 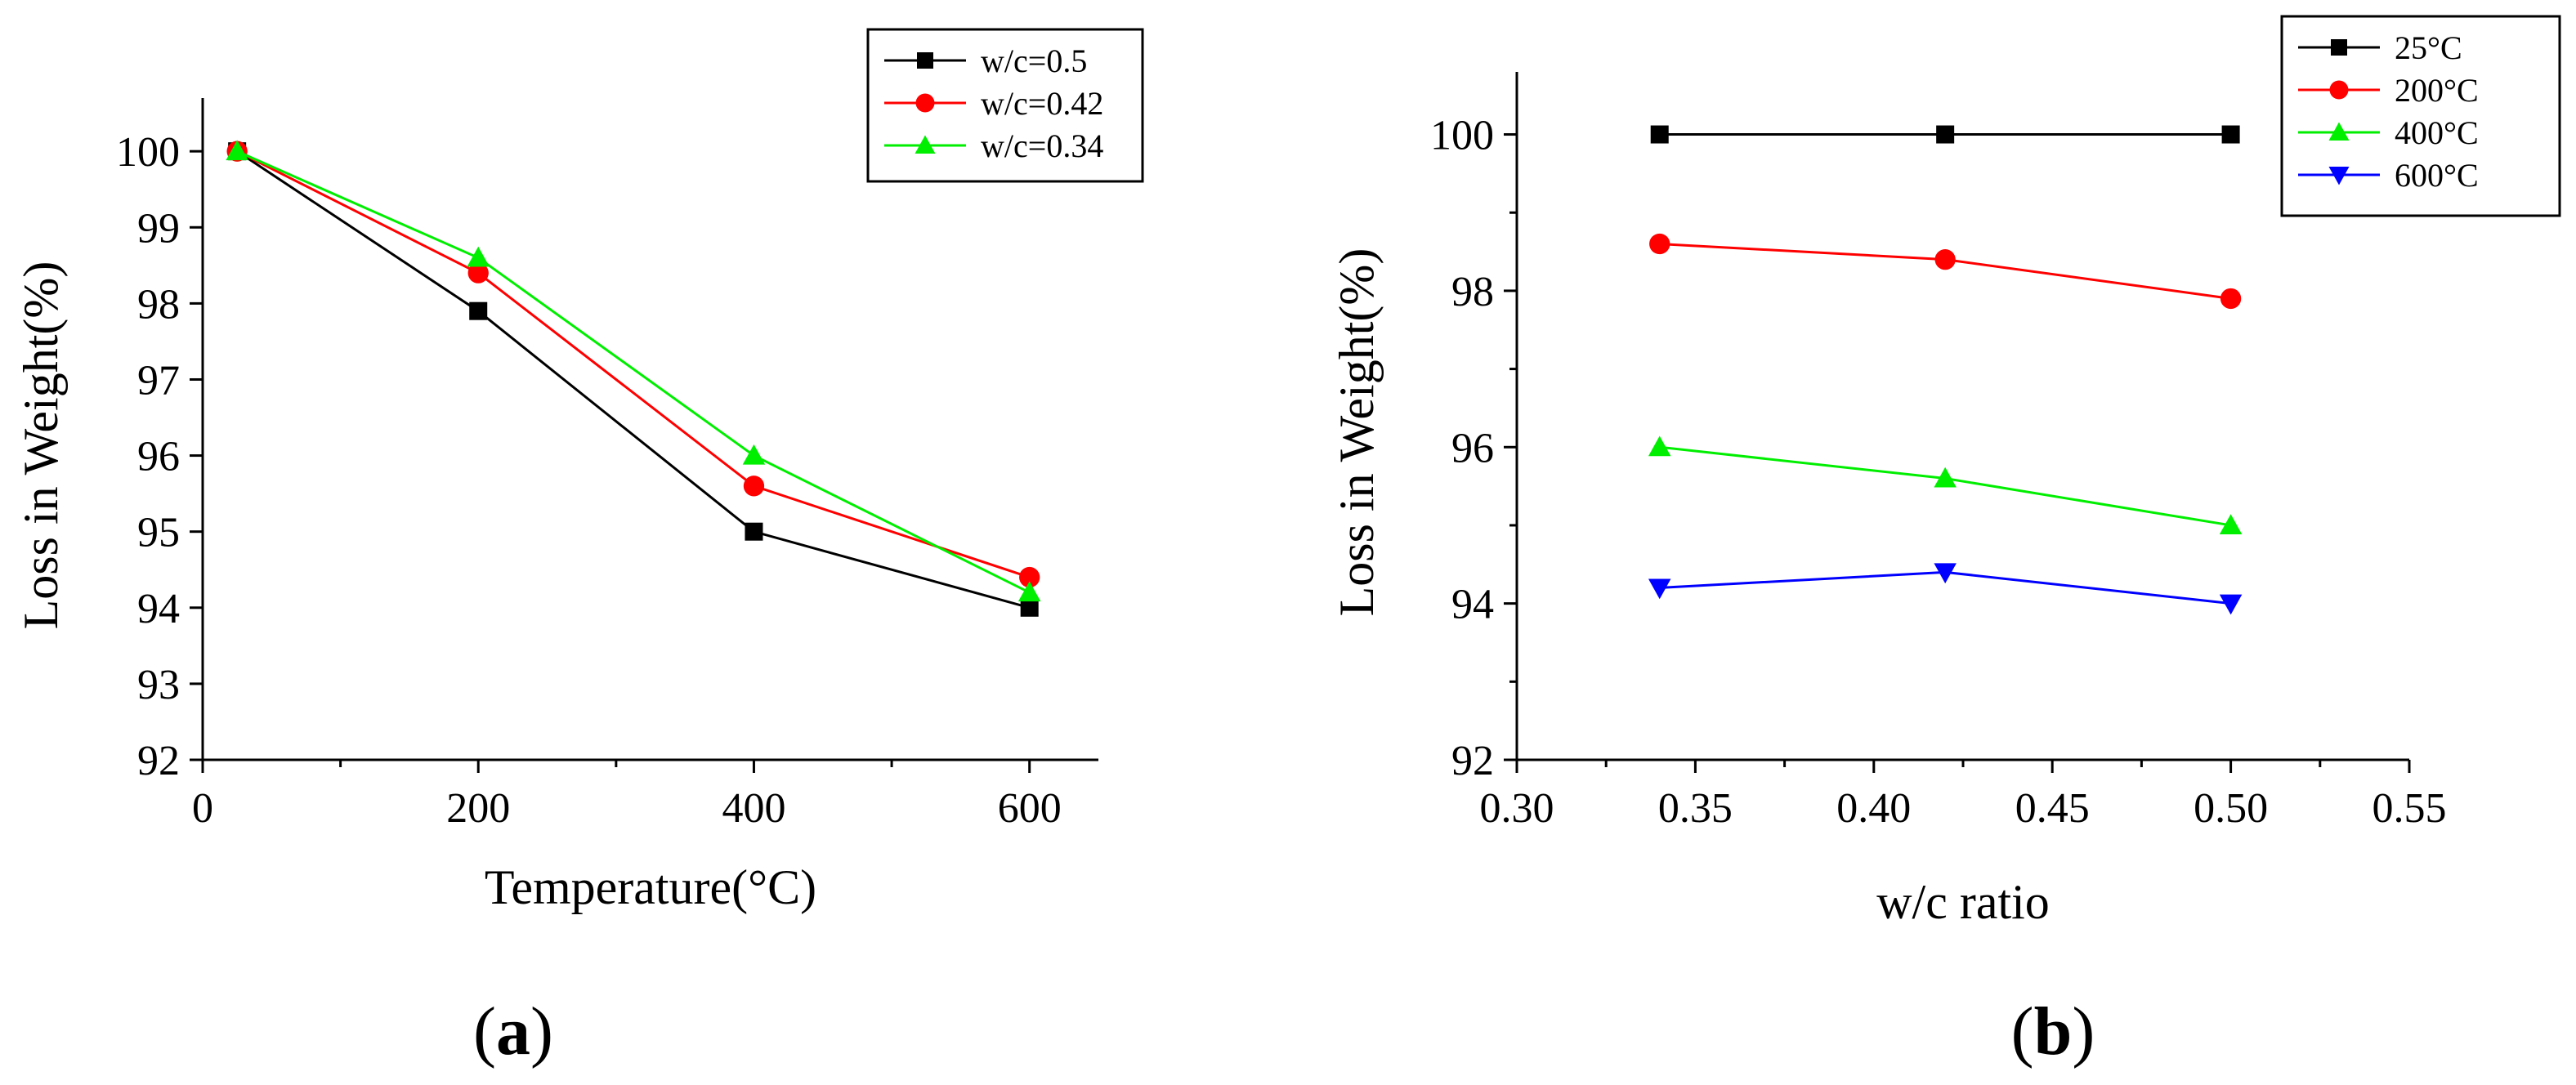 I want to click on panel-label-letter: b, so click(x=2053, y=1031).